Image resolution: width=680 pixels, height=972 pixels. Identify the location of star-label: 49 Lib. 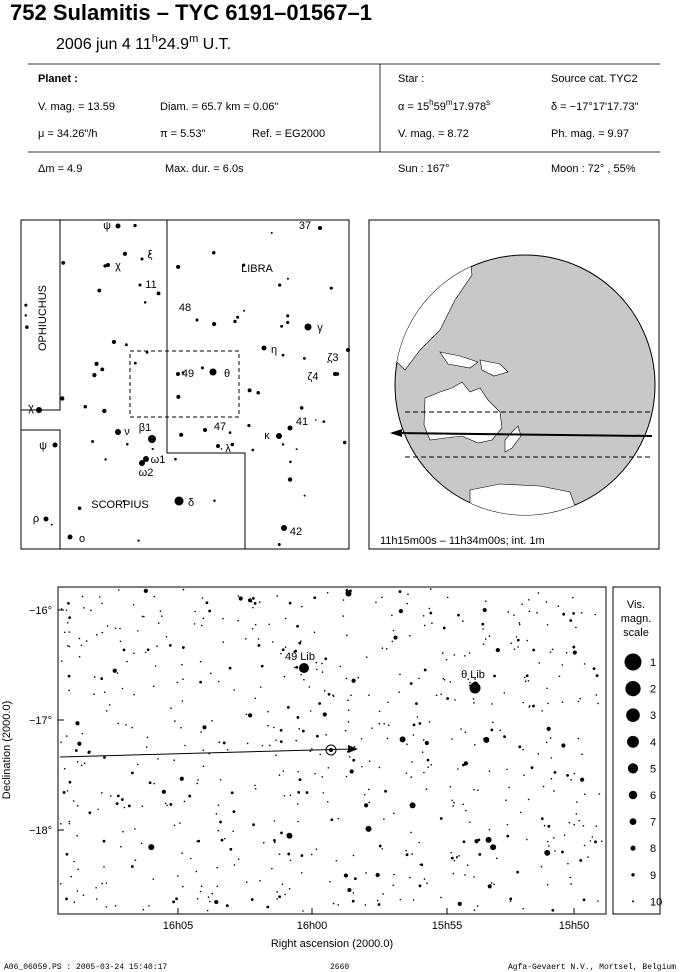
(300, 657).